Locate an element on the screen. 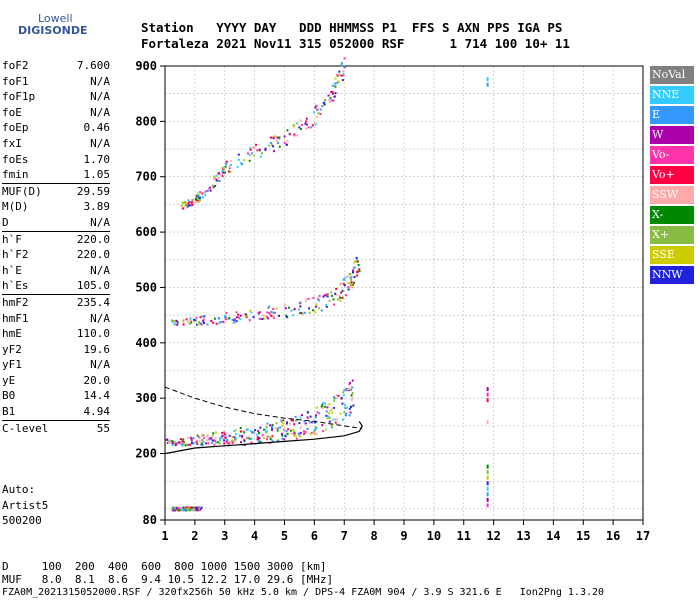 The height and width of the screenshot is (600, 700). param-name: yF2 is located at coordinates (12, 349).